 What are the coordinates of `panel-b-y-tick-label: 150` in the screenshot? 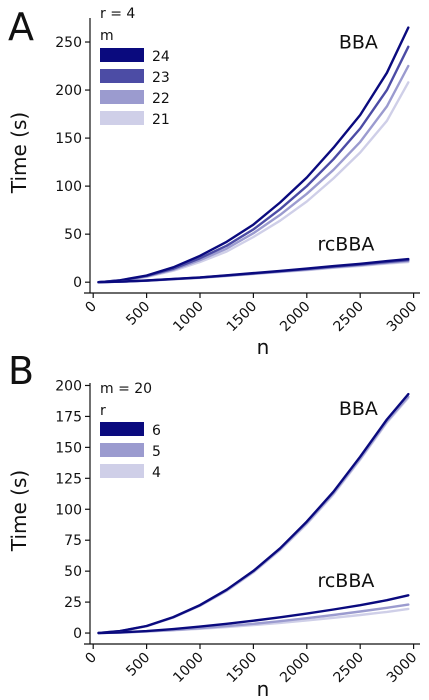 It's located at (68, 448).